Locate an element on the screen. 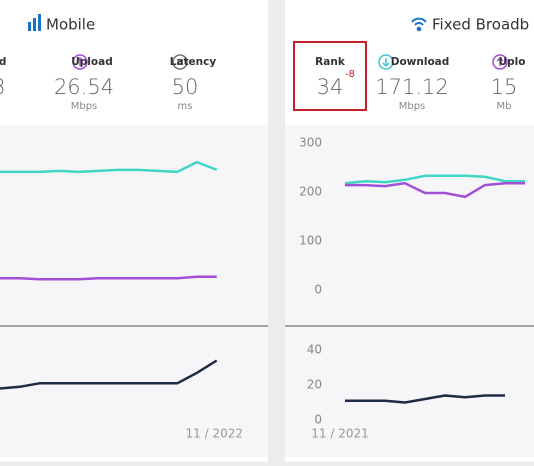 The image size is (534, 466). metric-label: Uplo is located at coordinates (512, 62).